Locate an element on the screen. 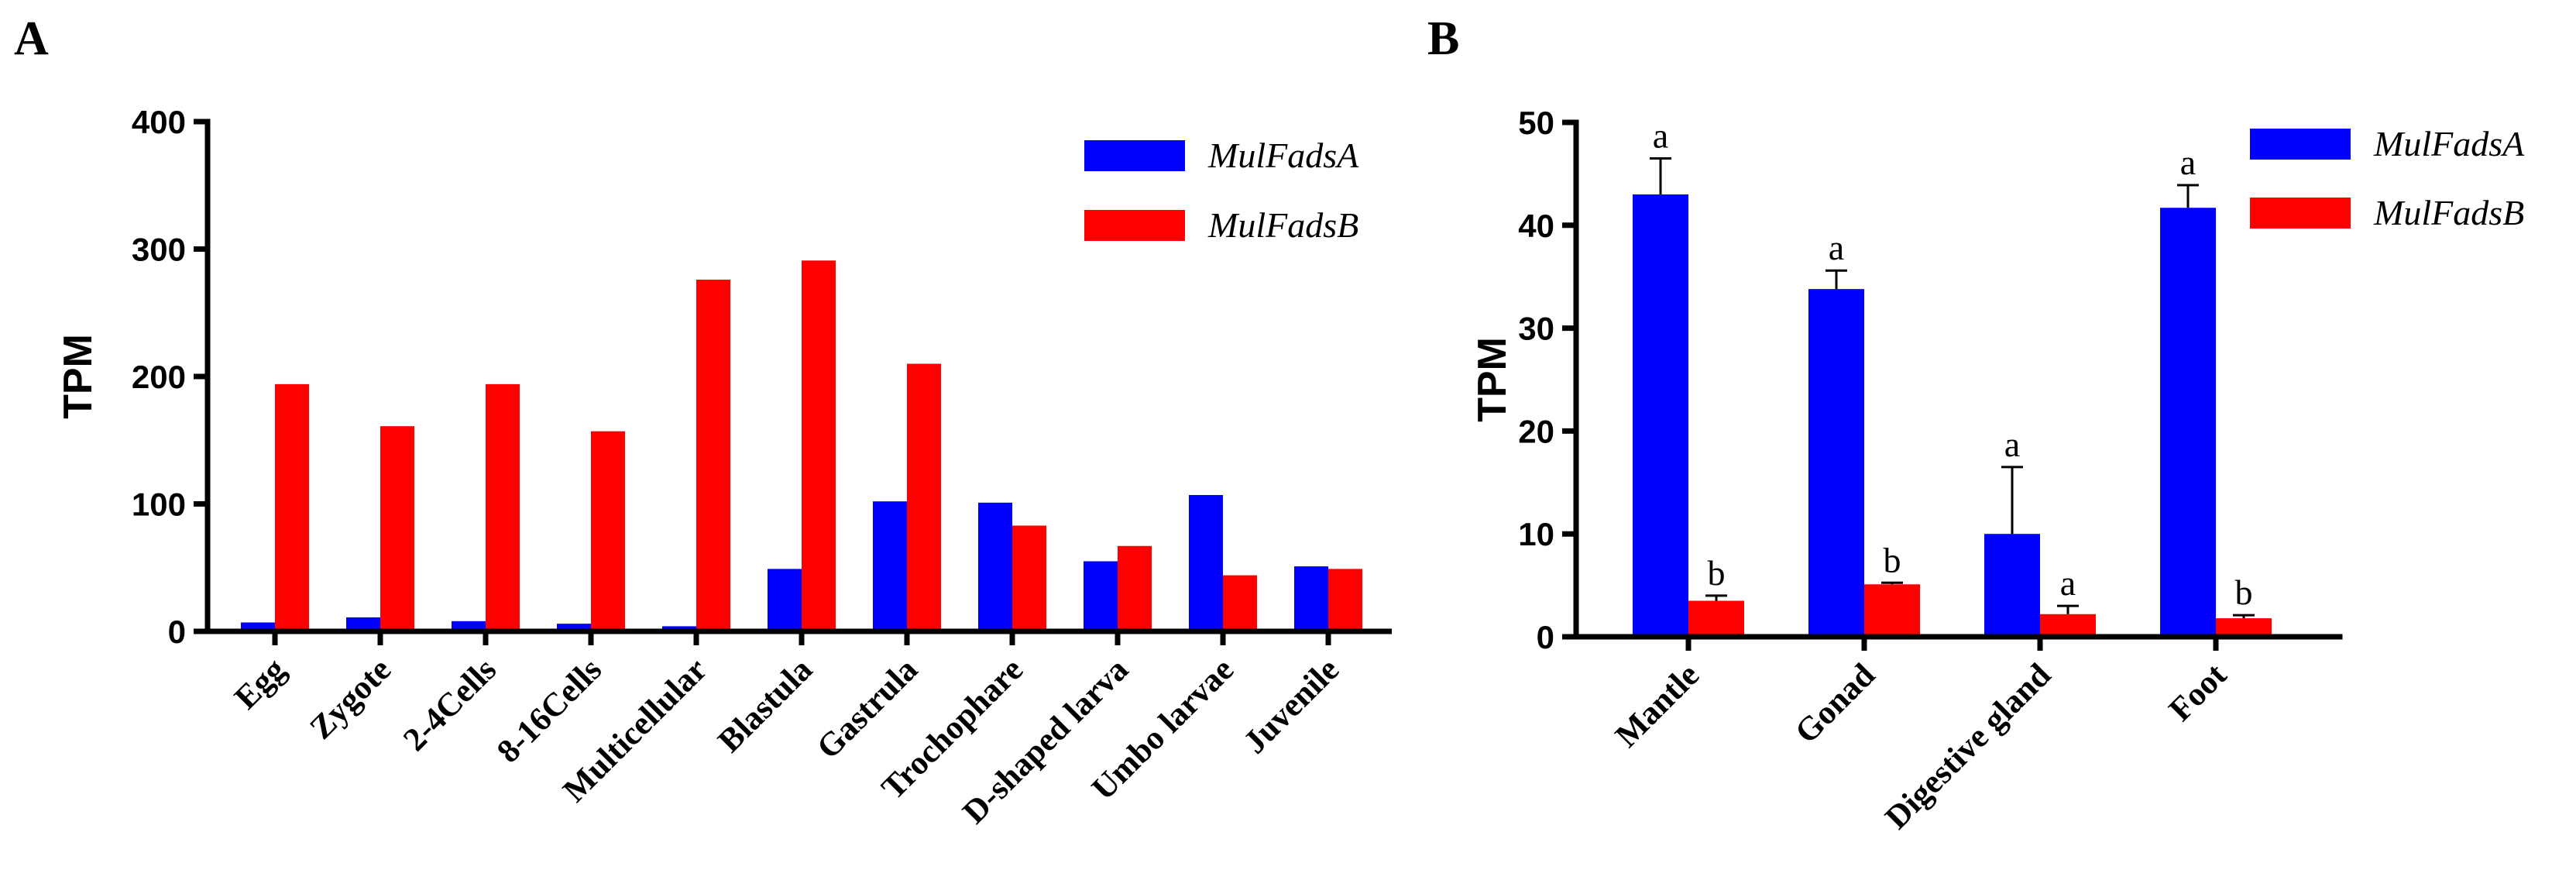 This screenshot has height=887, width=2576. bar-mulfadsb-mantle is located at coordinates (1716, 618).